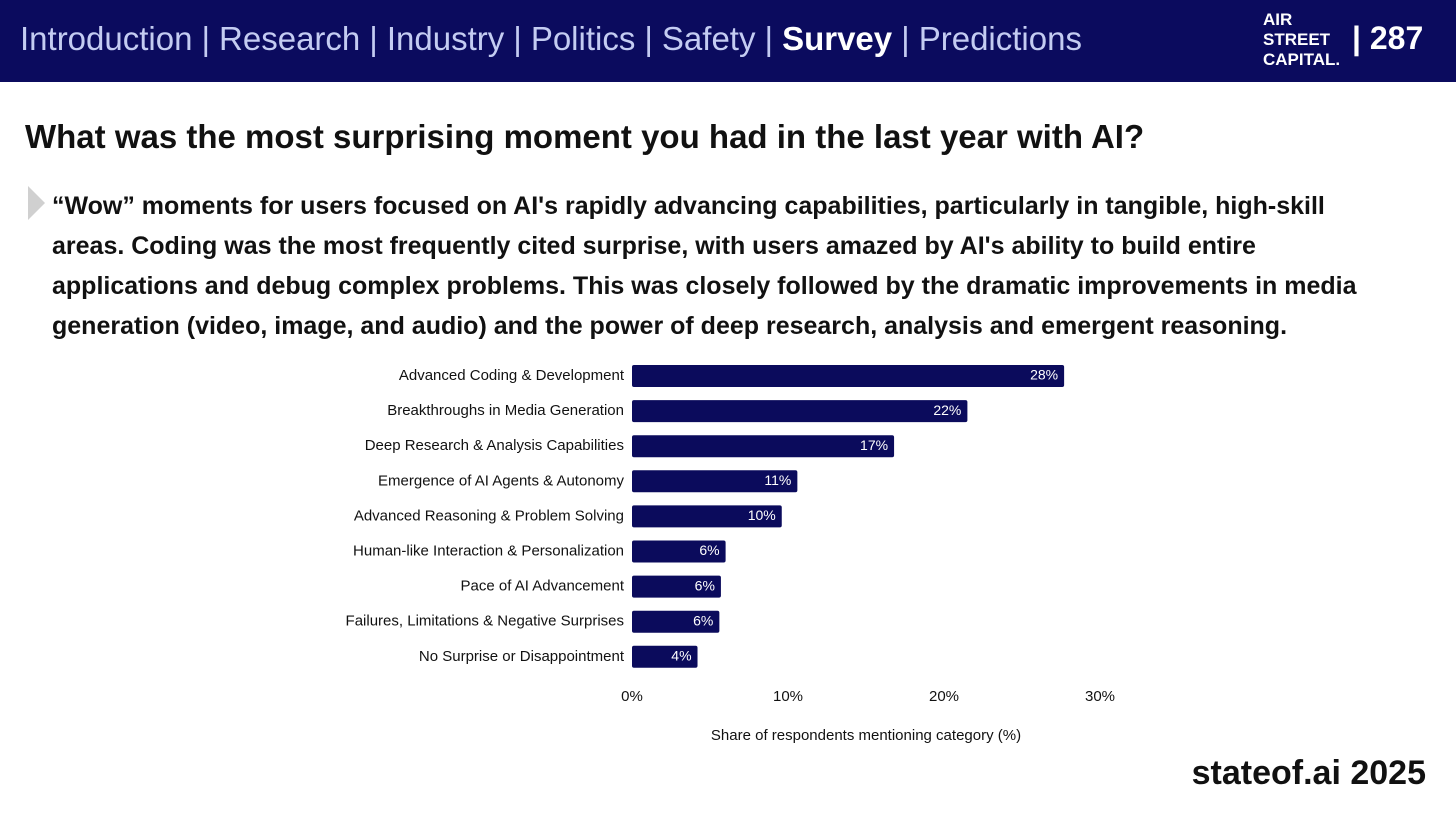 Image resolution: width=1456 pixels, height=828 pixels. I want to click on logo-line: CAPITAL., so click(1302, 59).